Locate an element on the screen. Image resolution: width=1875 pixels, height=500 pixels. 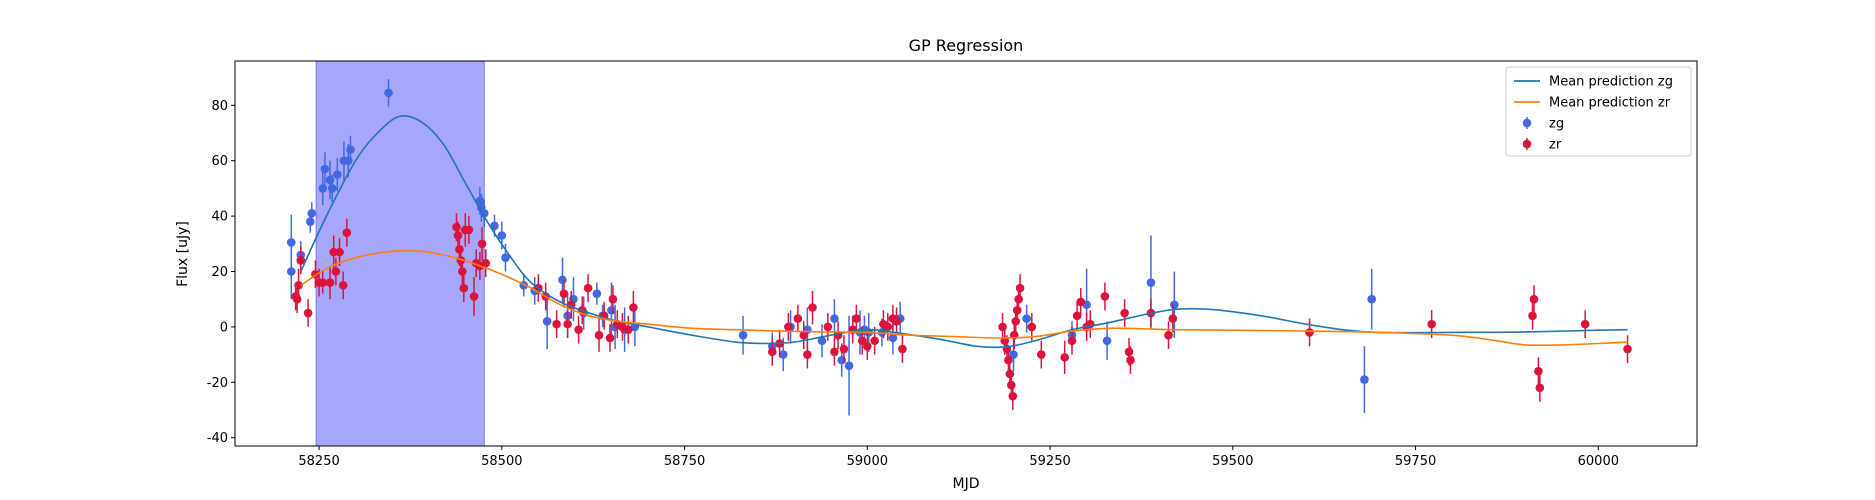
legend-label: Mean prediction zr is located at coordinates (1610, 103).